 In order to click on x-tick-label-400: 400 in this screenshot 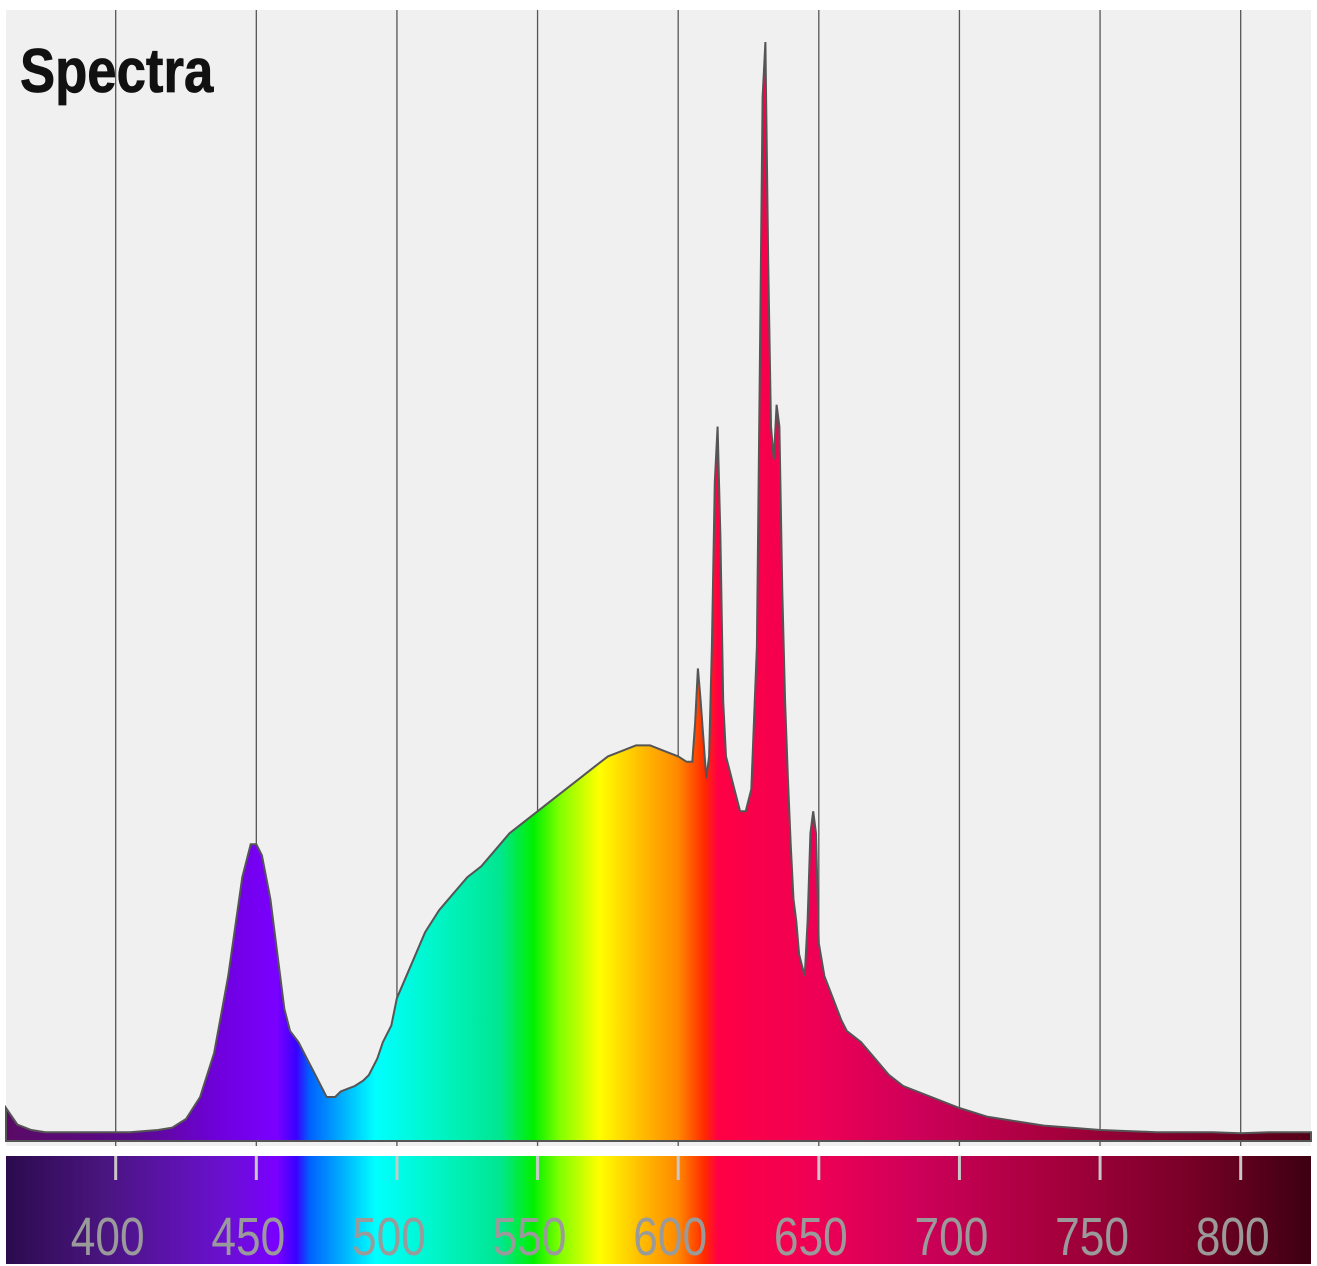, I will do `click(108, 1236)`.